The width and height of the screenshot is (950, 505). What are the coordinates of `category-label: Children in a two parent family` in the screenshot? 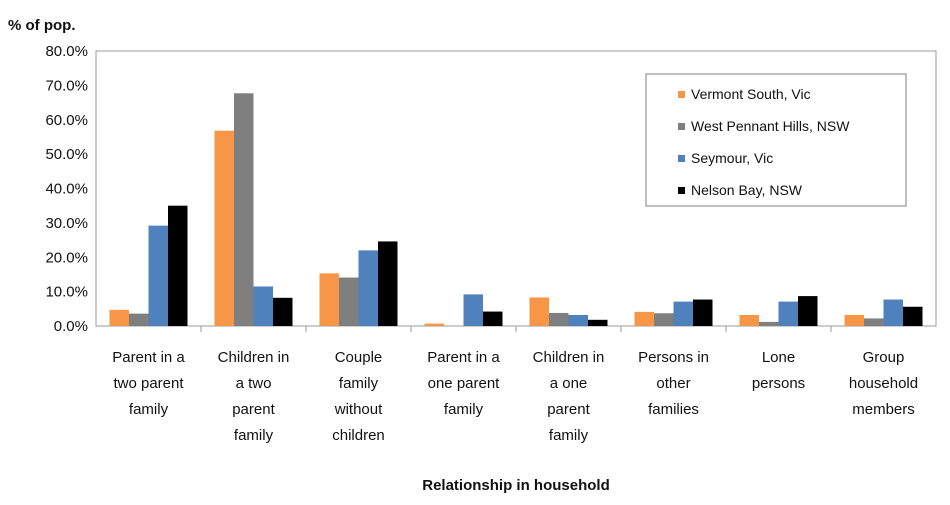 It's located at (254, 396).